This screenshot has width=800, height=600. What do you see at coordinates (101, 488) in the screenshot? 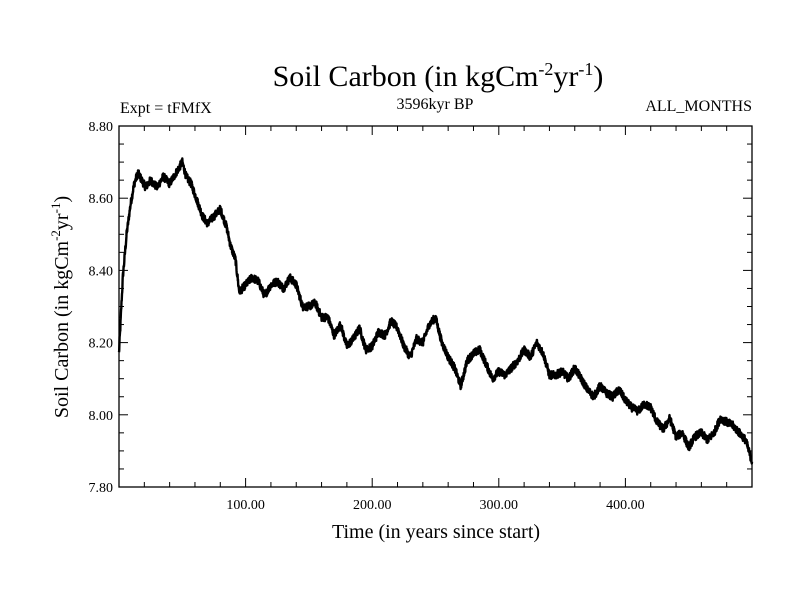
I see `y-tick-label: 7.80` at bounding box center [101, 488].